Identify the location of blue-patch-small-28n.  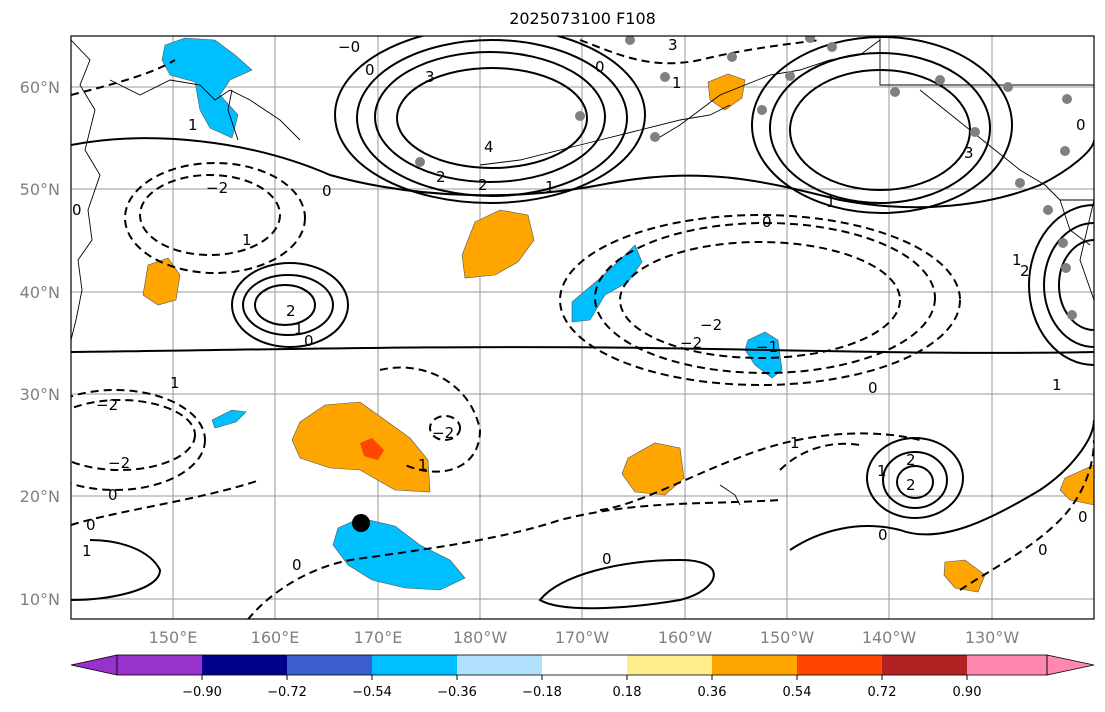
(229, 419).